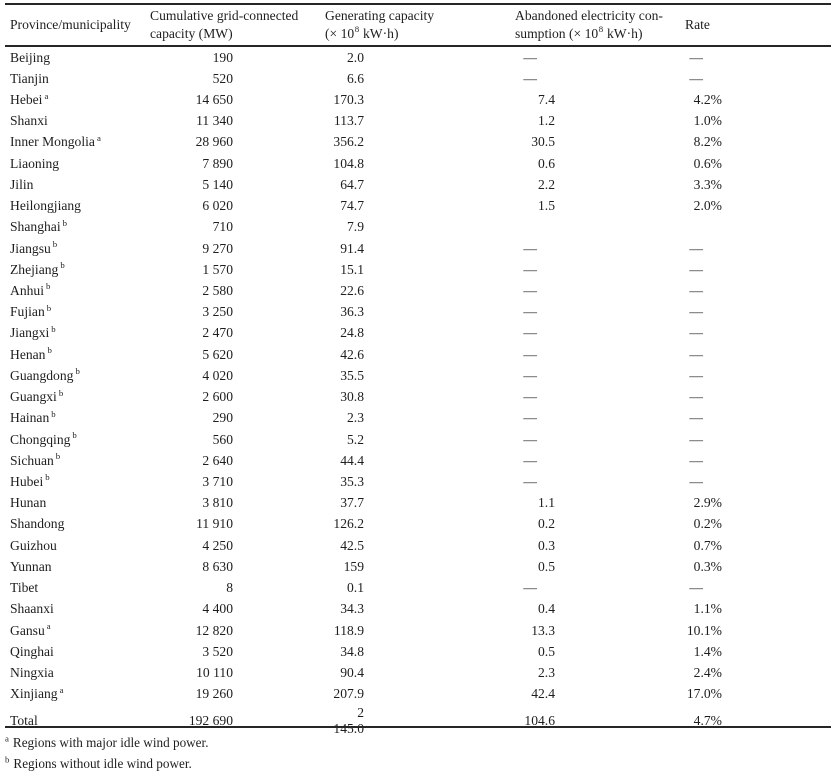  What do you see at coordinates (417, 354) in the screenshot?
I see `table-row: Henan b 5 620 42.6 — —` at bounding box center [417, 354].